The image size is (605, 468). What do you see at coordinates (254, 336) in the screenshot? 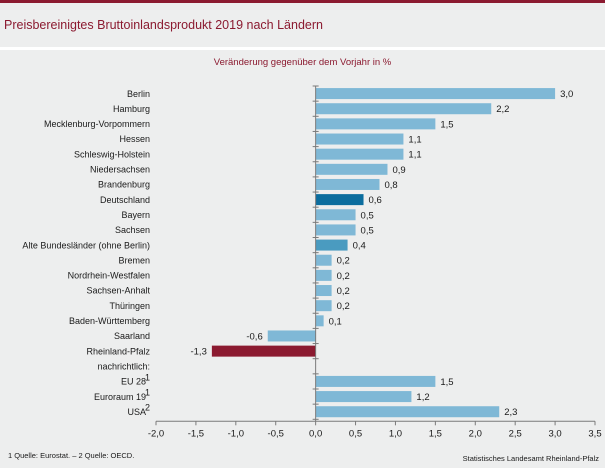
I see `data-label: -0,6` at bounding box center [254, 336].